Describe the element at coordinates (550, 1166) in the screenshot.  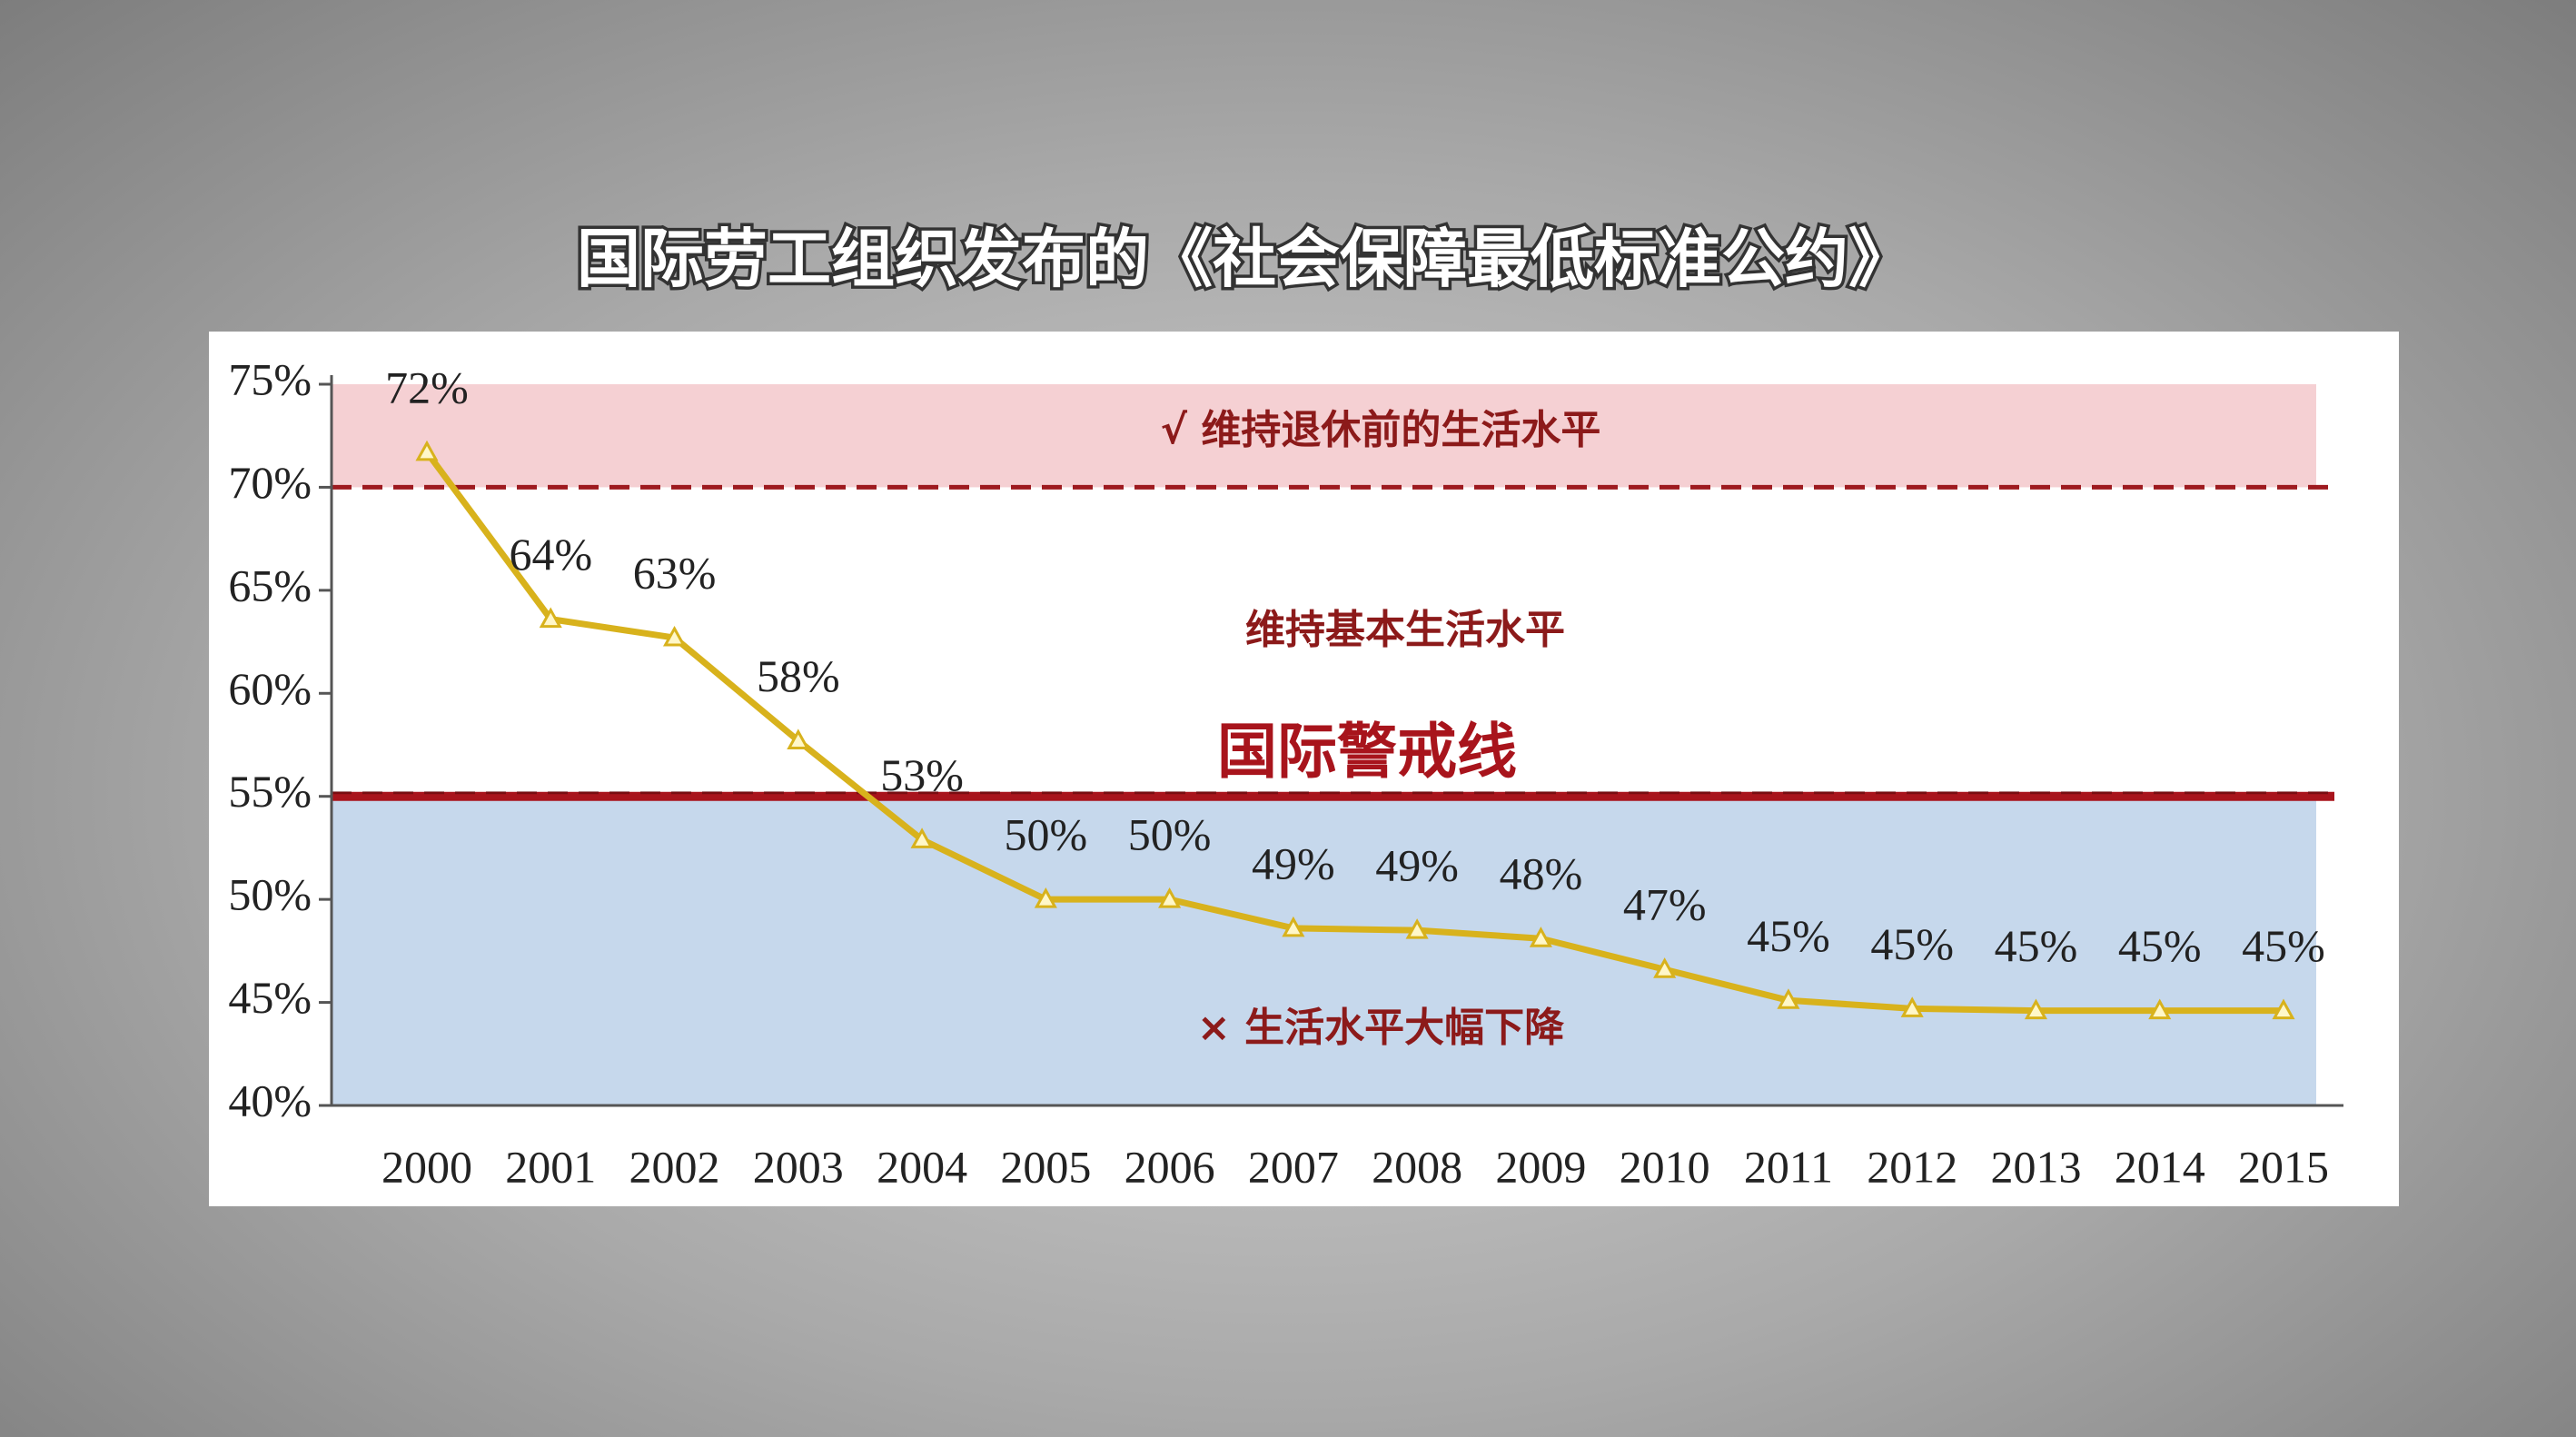
I see `x-tick-label: 2001` at that location.